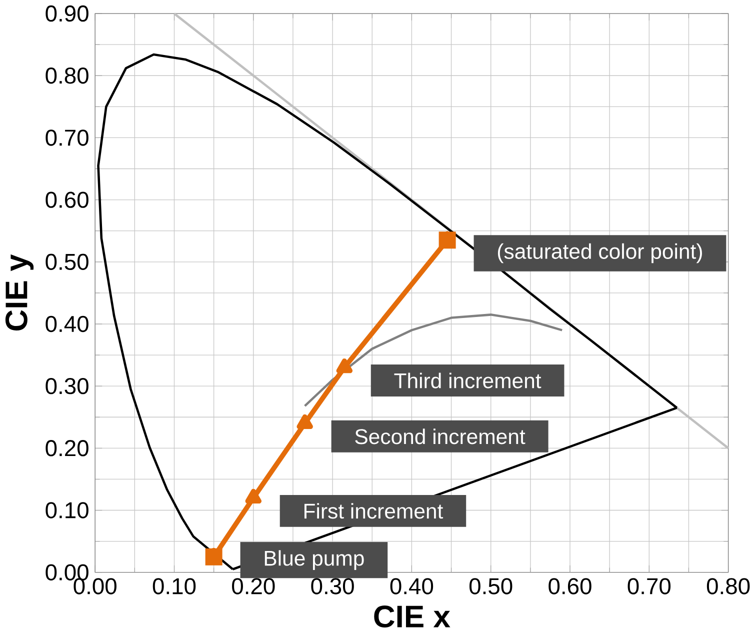 The image size is (756, 633). Describe the element at coordinates (19, 292) in the screenshot. I see `y-axis-title: CIE y` at that location.